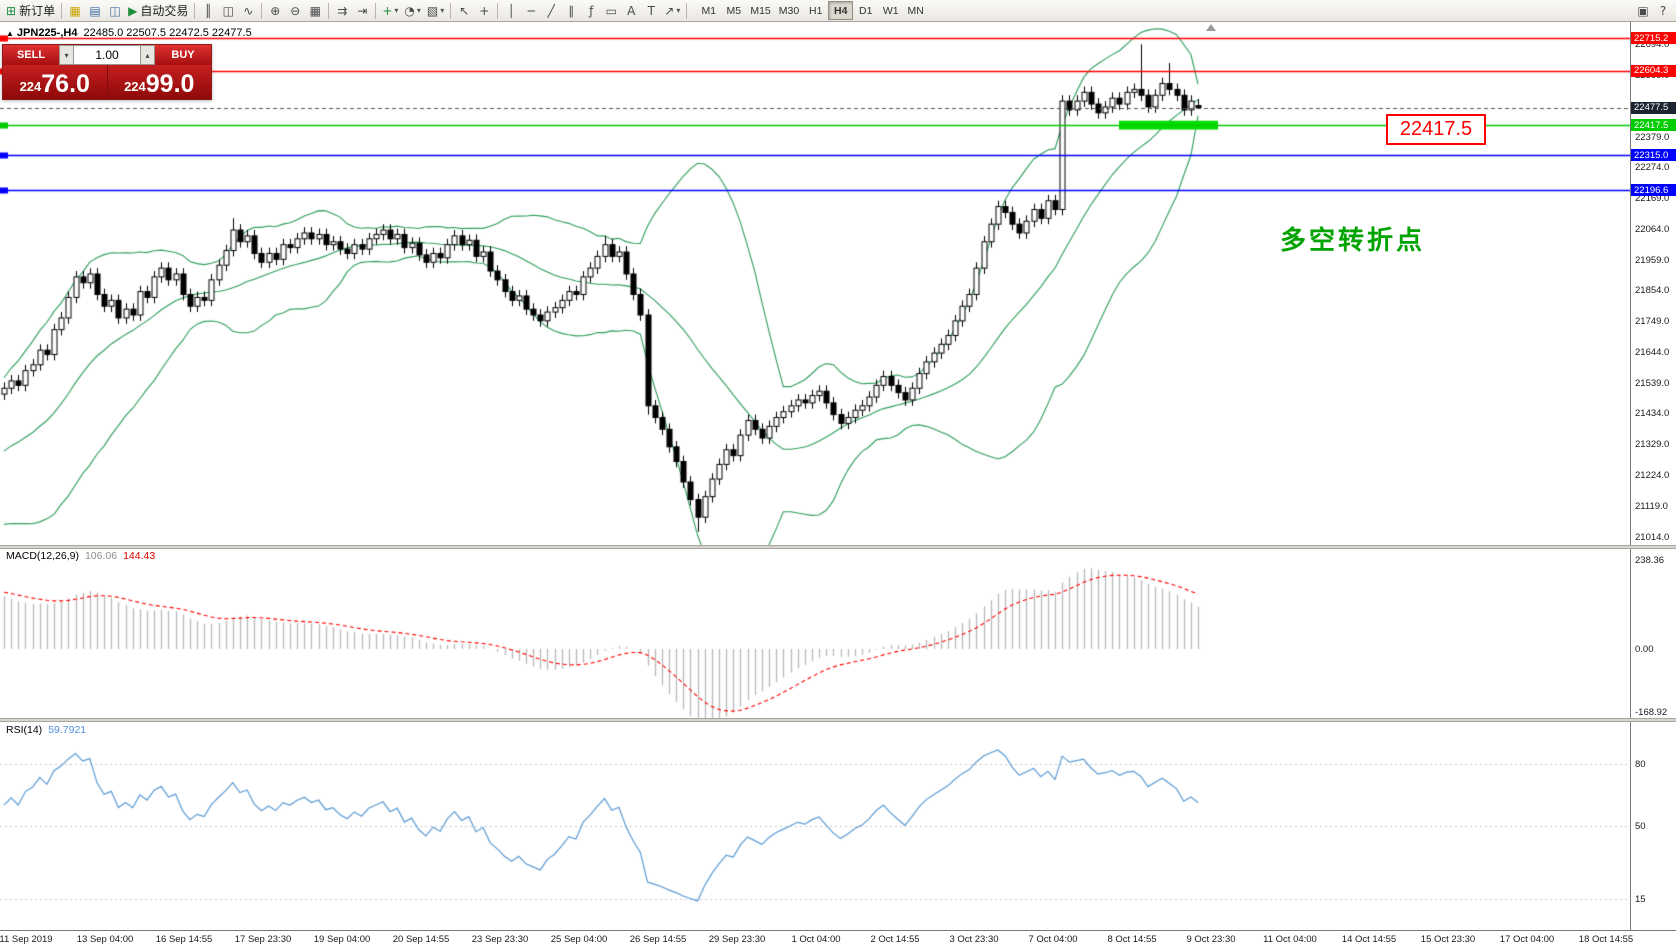 The image size is (1676, 947). I want to click on vertical-line-icon: │, so click(511, 10).